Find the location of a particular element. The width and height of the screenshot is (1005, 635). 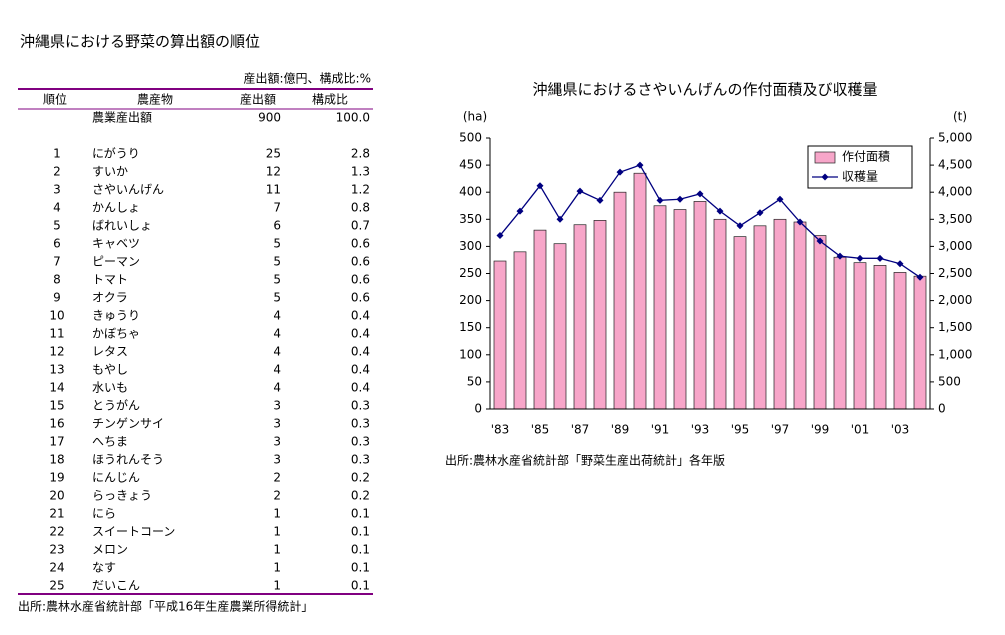

chart-title: 沖縄県におけるさやいんげんの作付面積及び収穫量 is located at coordinates (704, 90).